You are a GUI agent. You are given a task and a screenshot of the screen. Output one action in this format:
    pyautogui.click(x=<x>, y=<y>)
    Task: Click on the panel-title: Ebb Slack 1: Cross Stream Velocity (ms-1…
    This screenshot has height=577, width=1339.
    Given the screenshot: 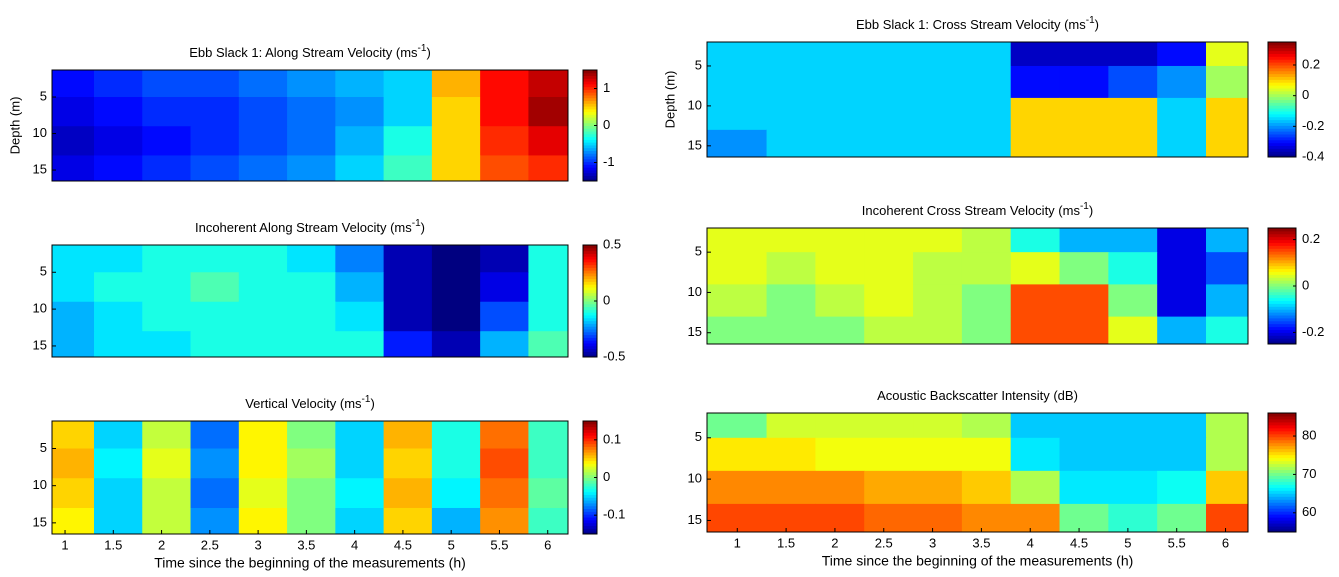 What is the action you would take?
    pyautogui.click(x=977, y=24)
    